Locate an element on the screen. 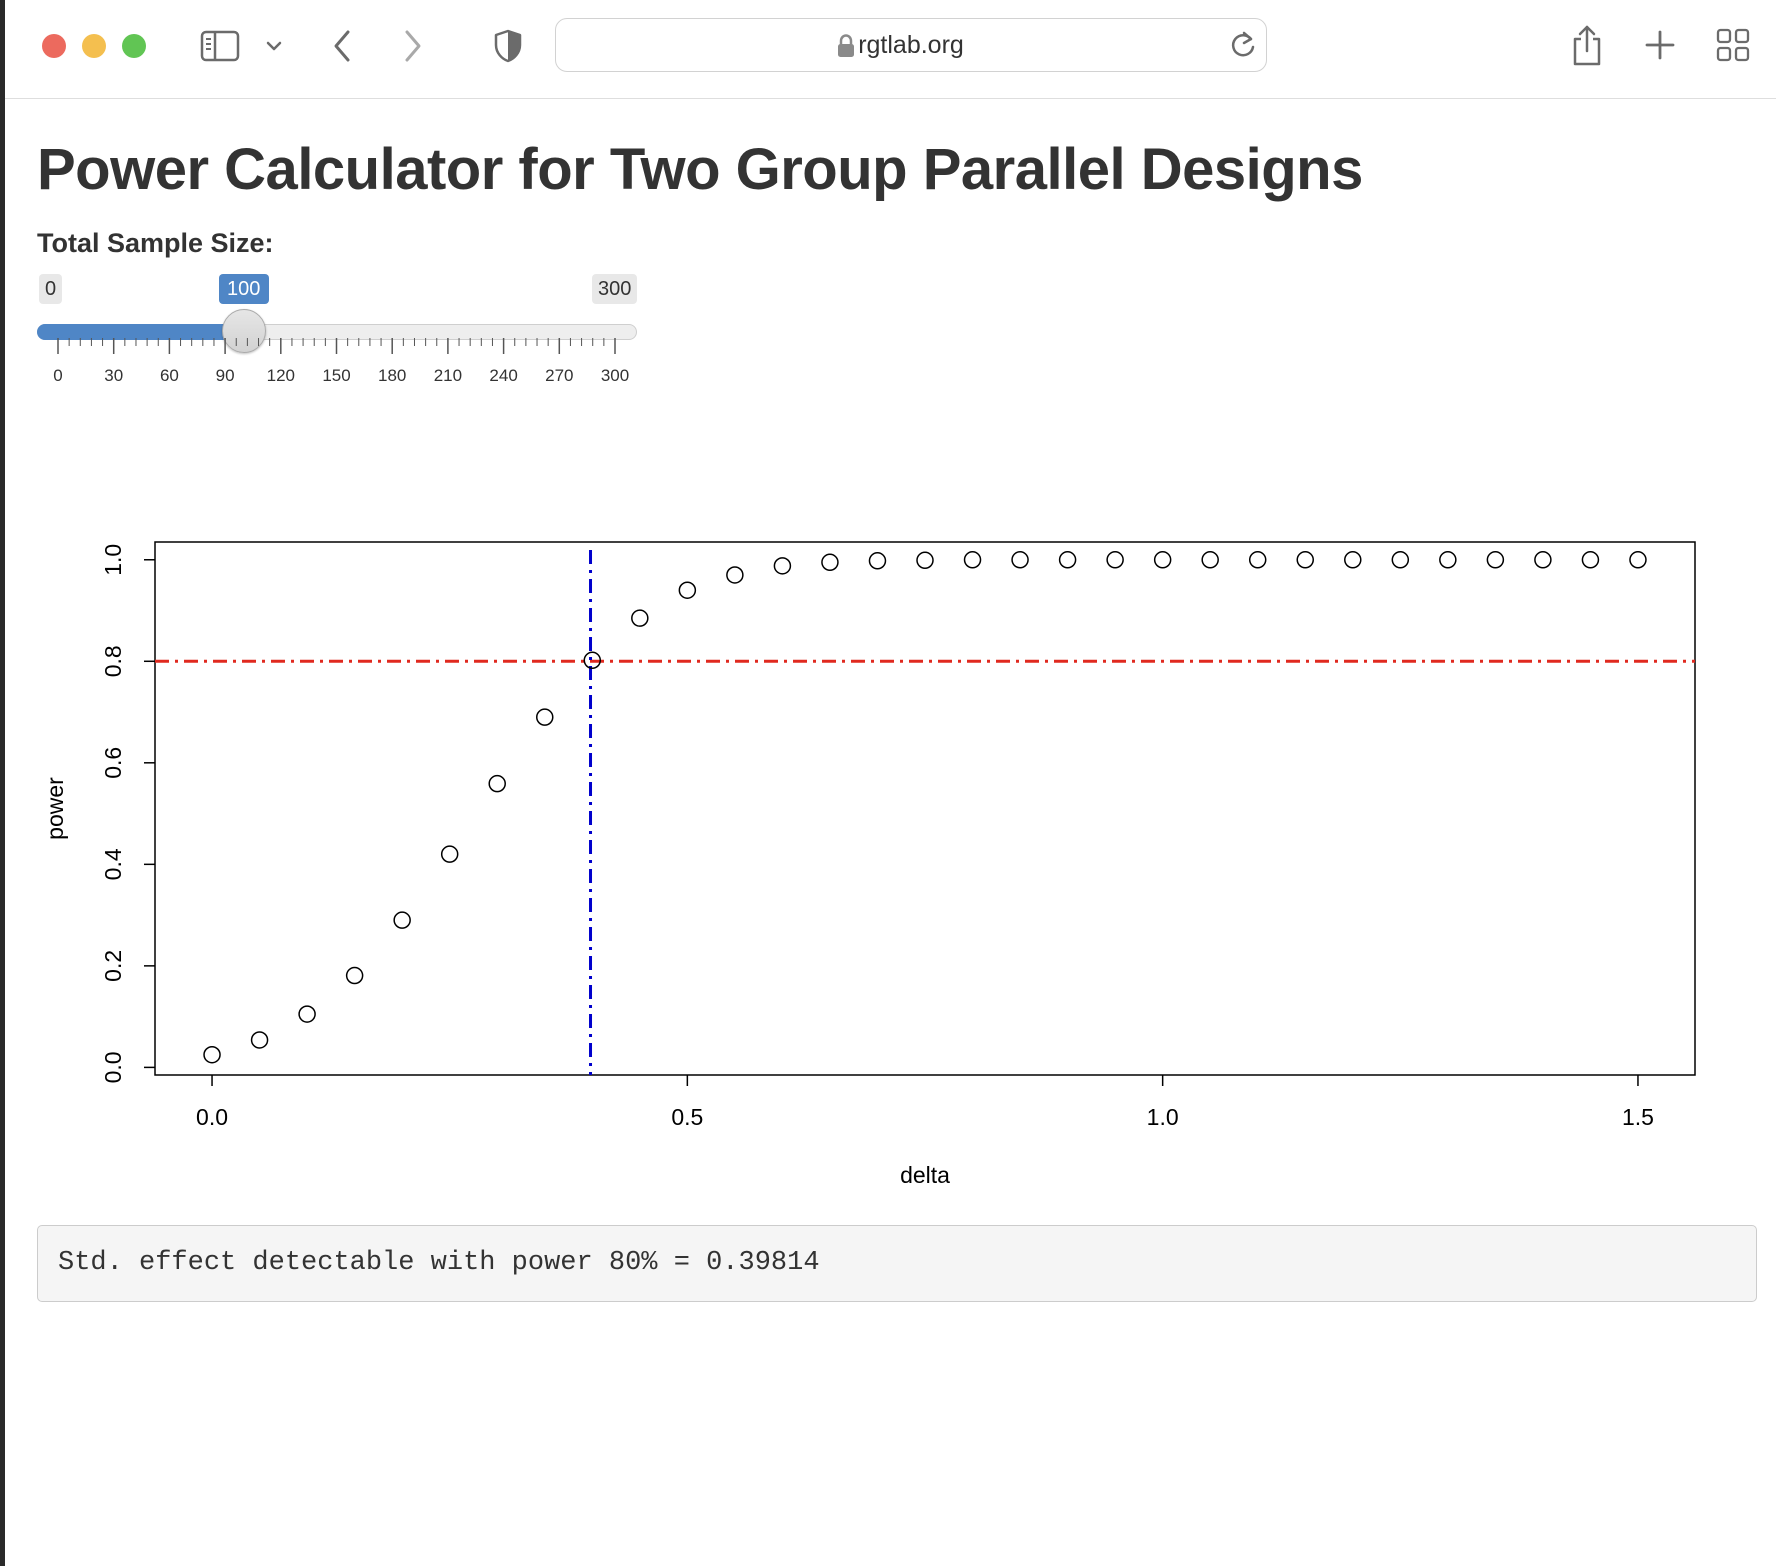 This screenshot has height=1566, width=1776. y-tick-label: 0.6 is located at coordinates (113, 763).